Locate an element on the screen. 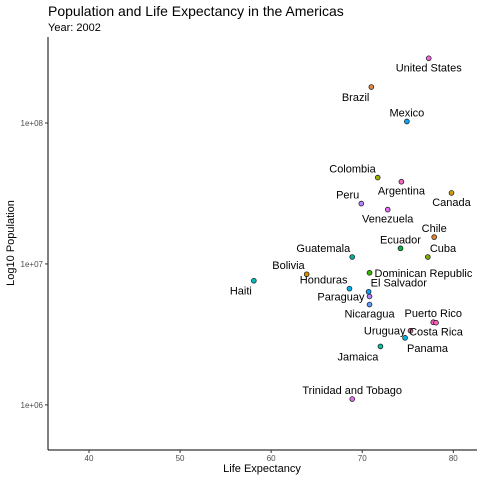 This screenshot has width=480, height=480. x-tick-label: 70 is located at coordinates (362, 458).